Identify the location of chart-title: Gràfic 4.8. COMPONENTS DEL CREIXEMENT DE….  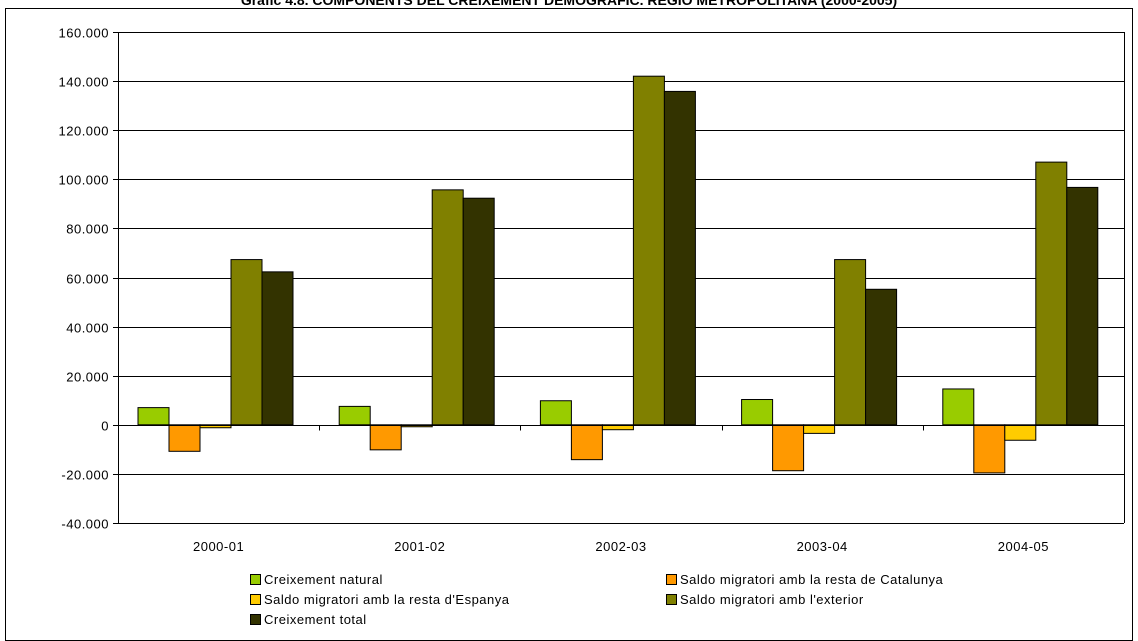
(569, 4).